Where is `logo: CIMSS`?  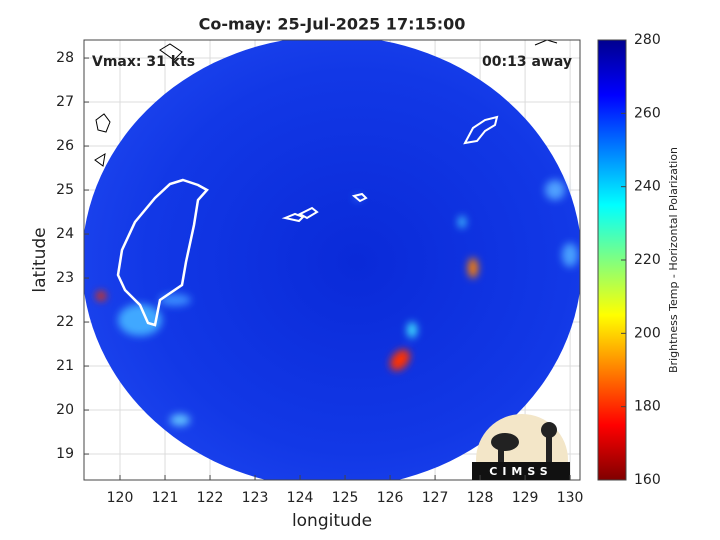
logo: CIMSS is located at coordinates (521, 447).